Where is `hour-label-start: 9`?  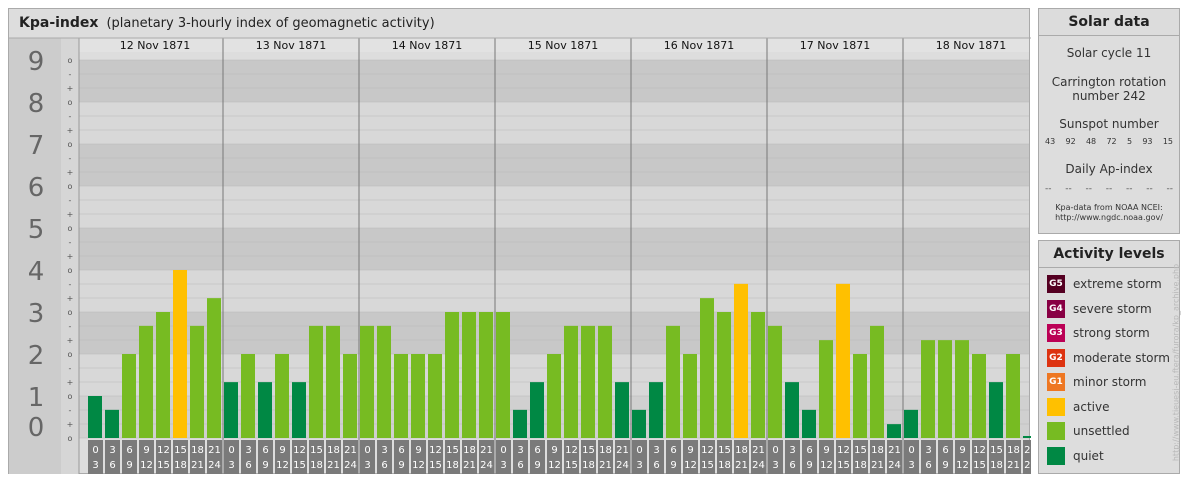 hour-label-start: 9 is located at coordinates (554, 450).